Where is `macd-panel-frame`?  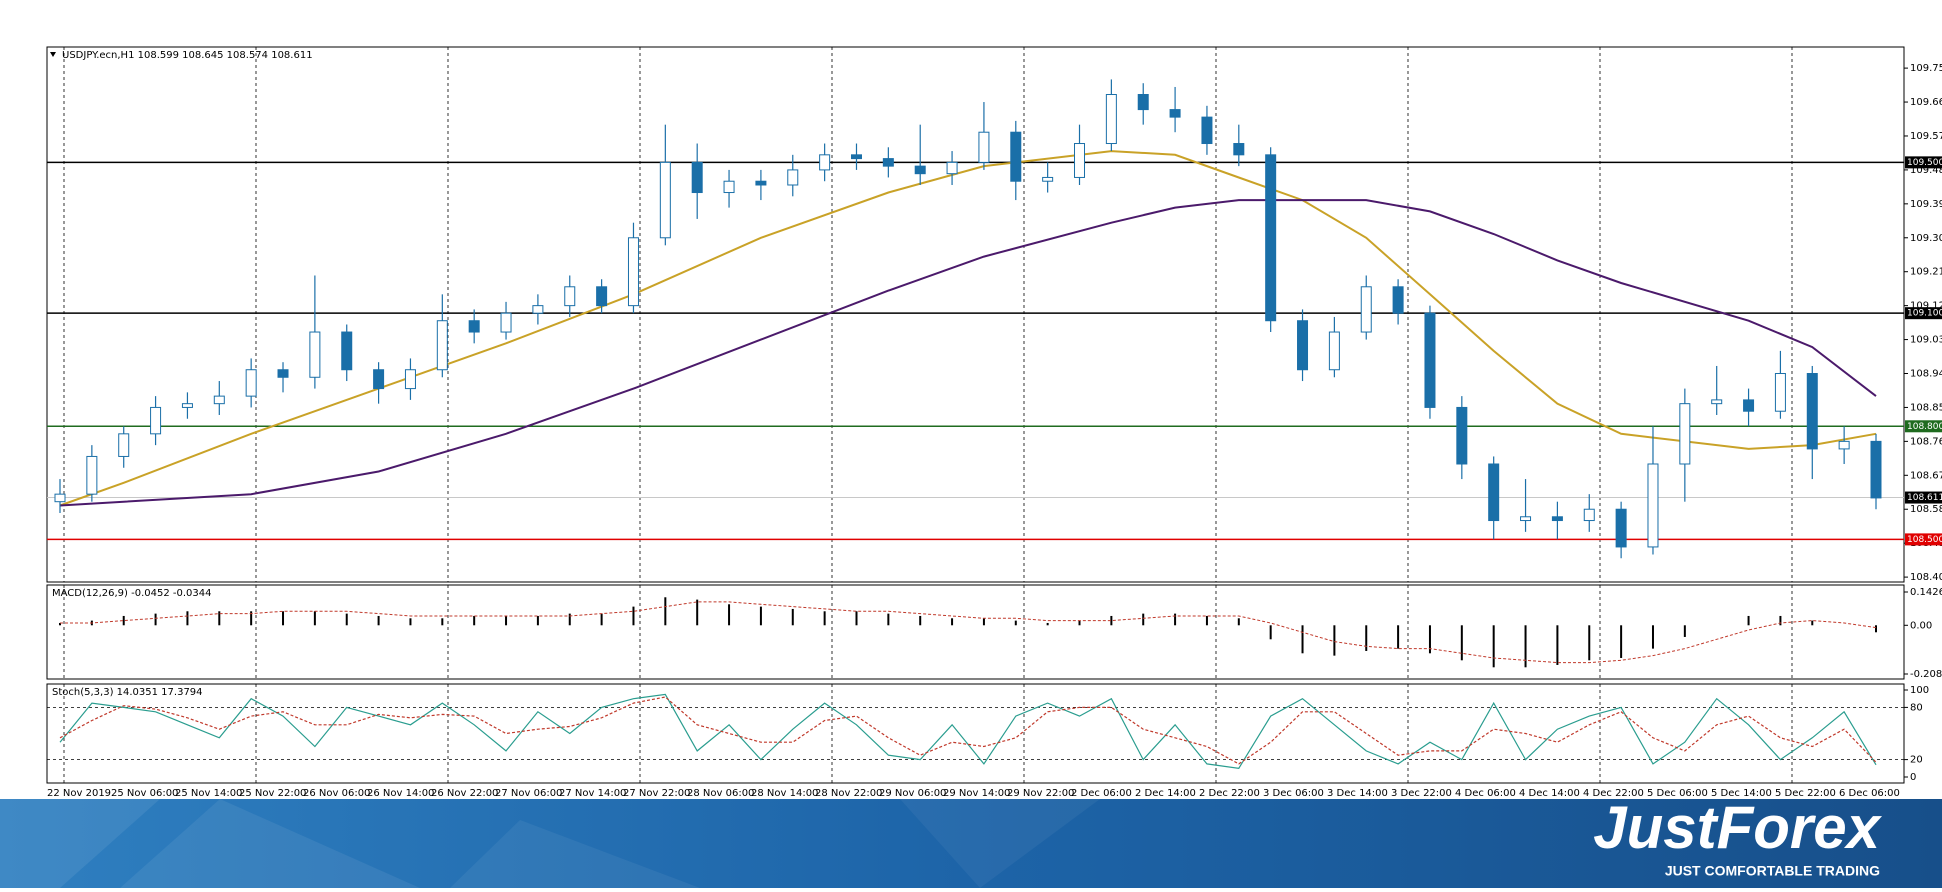 macd-panel-frame is located at coordinates (975, 632).